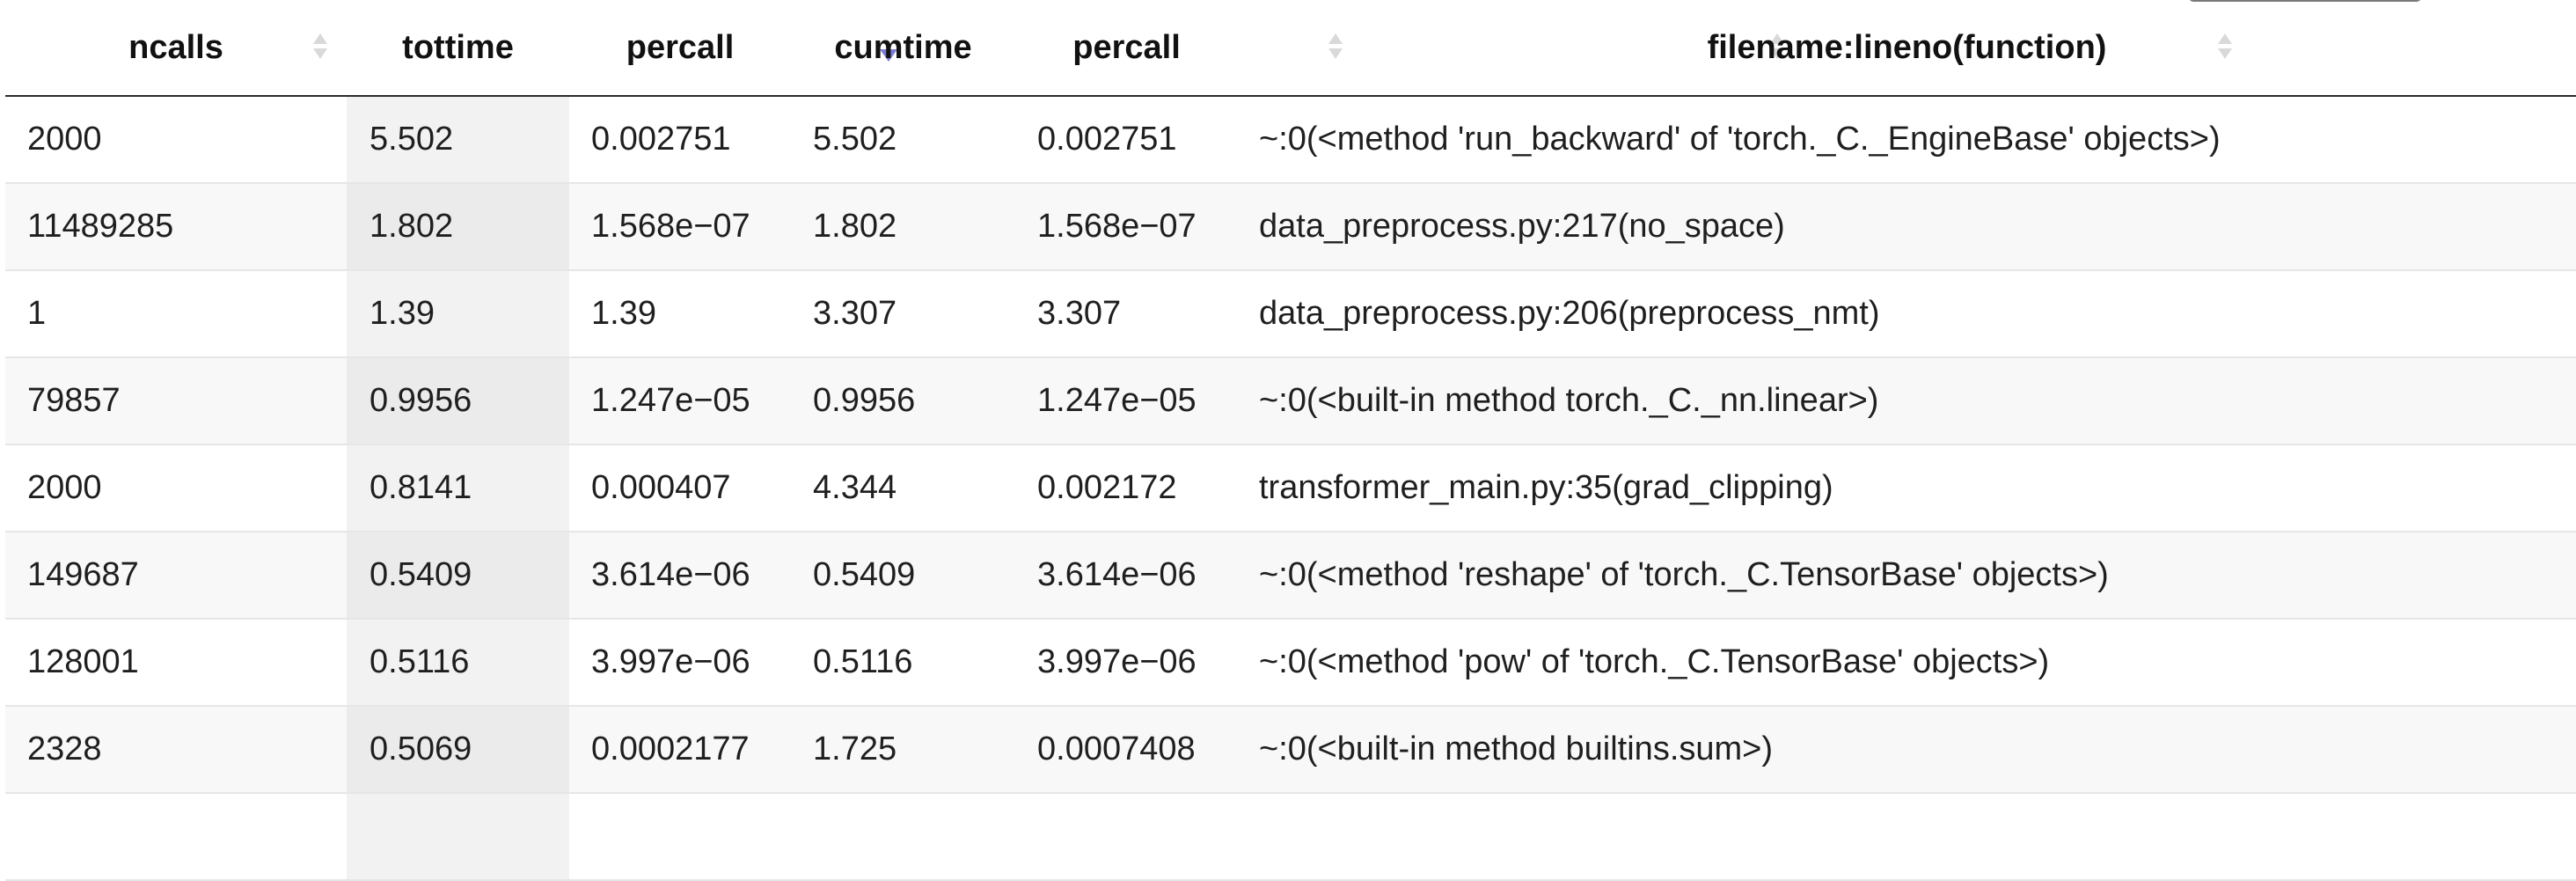 This screenshot has width=2576, height=881. Describe the element at coordinates (458, 576) in the screenshot. I see `cell-tottime: 0.5409` at that location.